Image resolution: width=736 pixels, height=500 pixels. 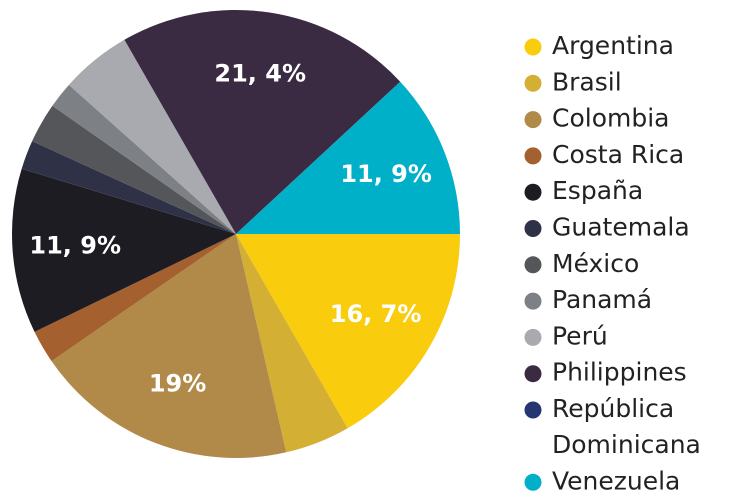 What do you see at coordinates (610, 118) in the screenshot?
I see `legend-label: Colombia` at bounding box center [610, 118].